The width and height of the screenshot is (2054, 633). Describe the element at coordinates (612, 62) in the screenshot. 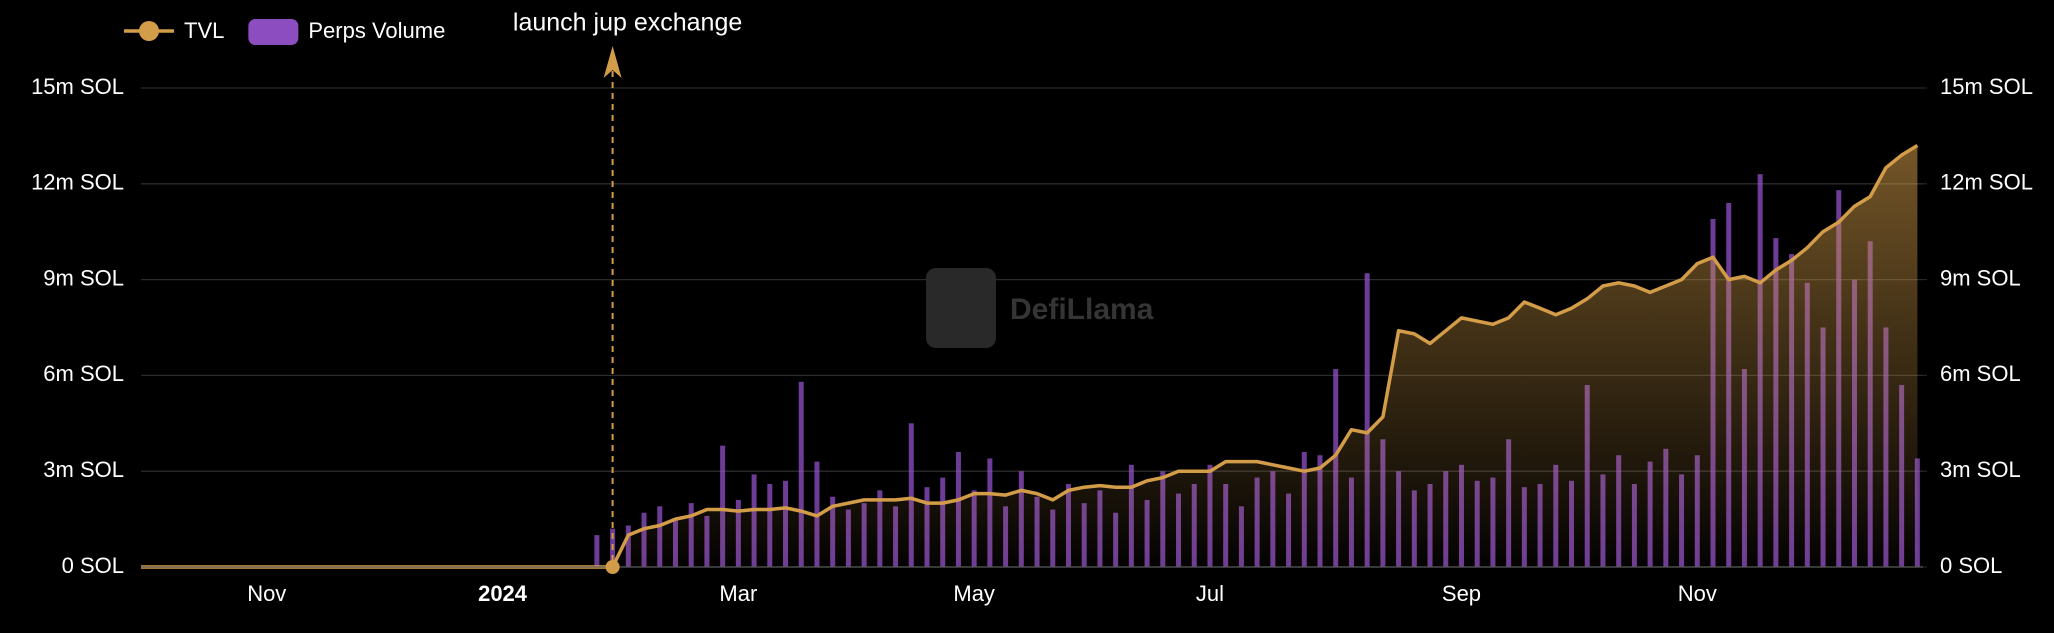

I see `annotation-arrowhead` at that location.